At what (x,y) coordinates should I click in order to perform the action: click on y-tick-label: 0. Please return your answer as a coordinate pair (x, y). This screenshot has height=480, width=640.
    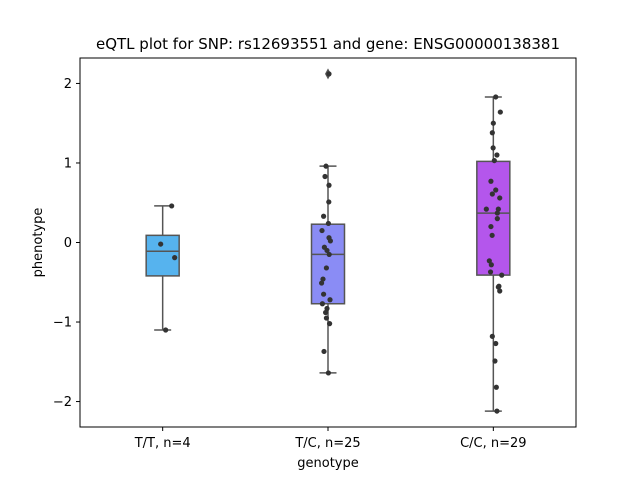
    Looking at the image, I should click on (68, 243).